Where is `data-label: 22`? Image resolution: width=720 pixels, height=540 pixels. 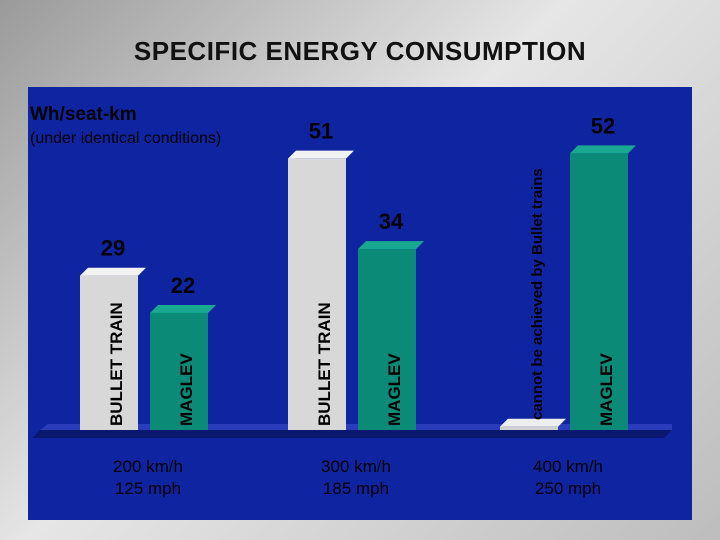 data-label: 22 is located at coordinates (183, 285).